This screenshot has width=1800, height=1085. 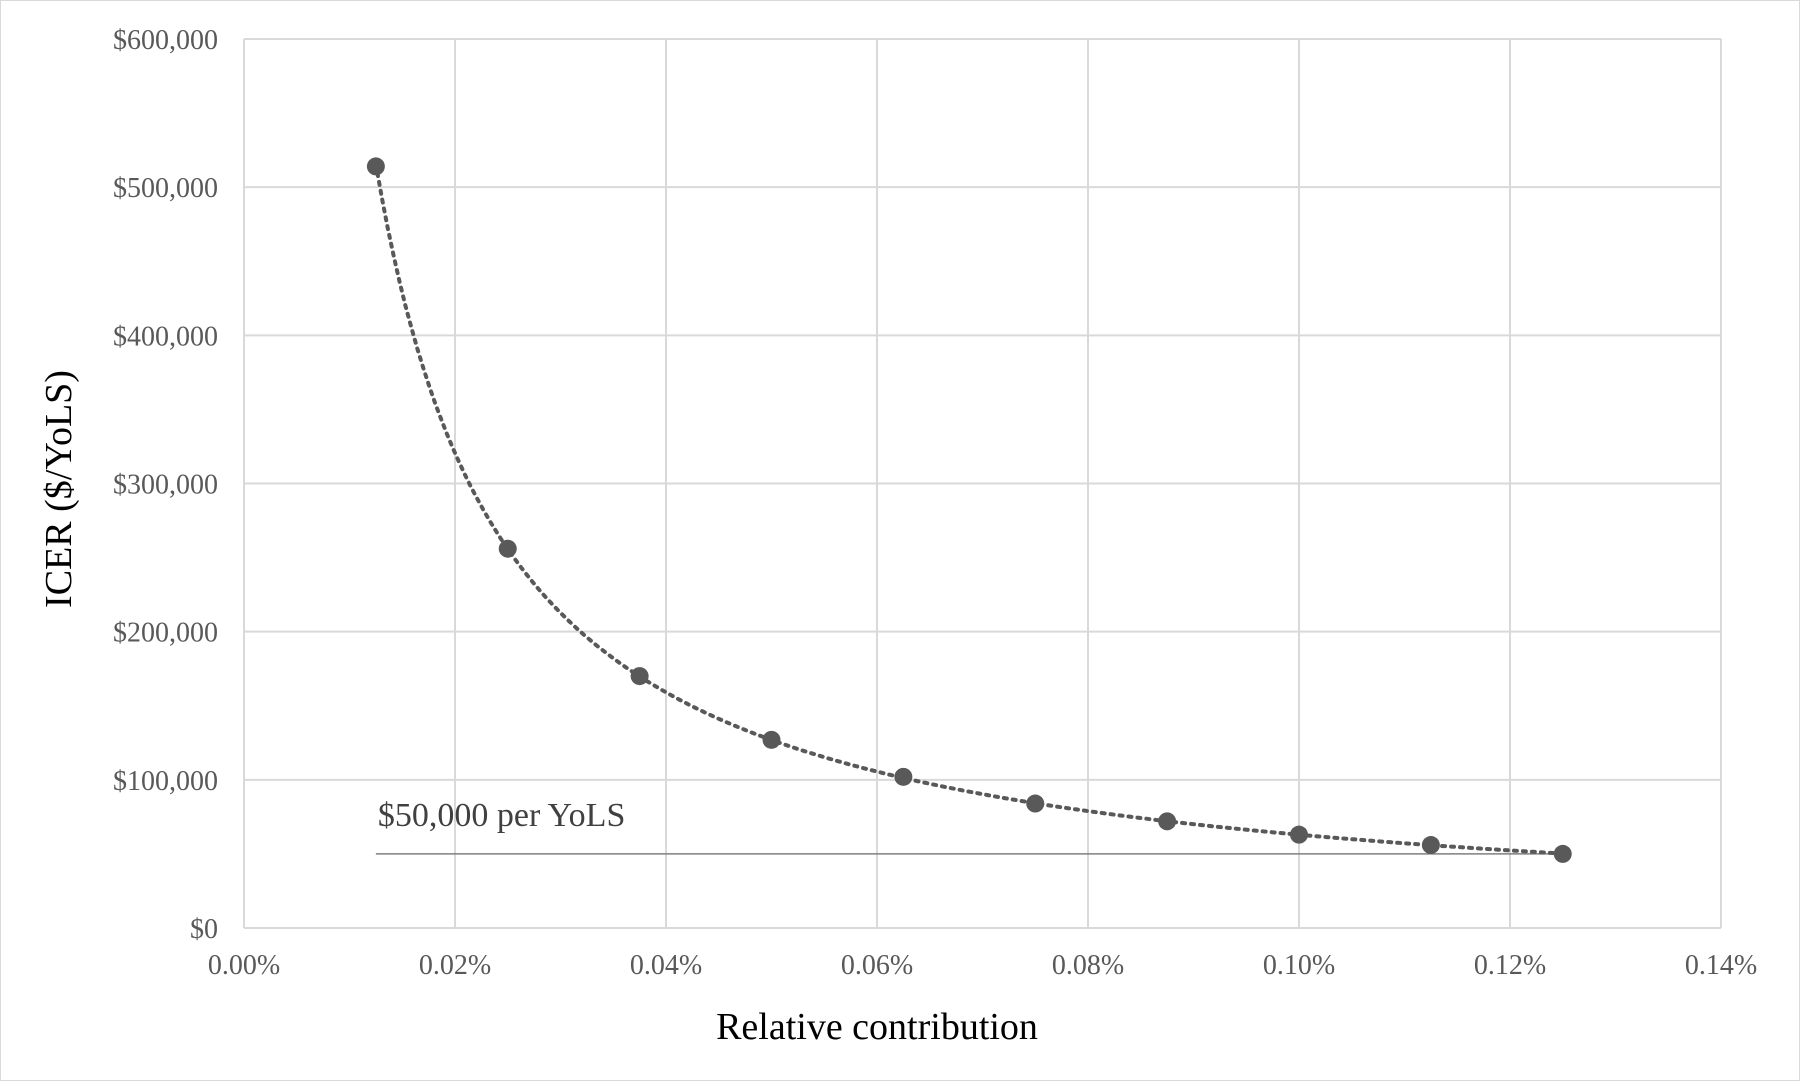 What do you see at coordinates (204, 929) in the screenshot?
I see `y-tick-label: $0` at bounding box center [204, 929].